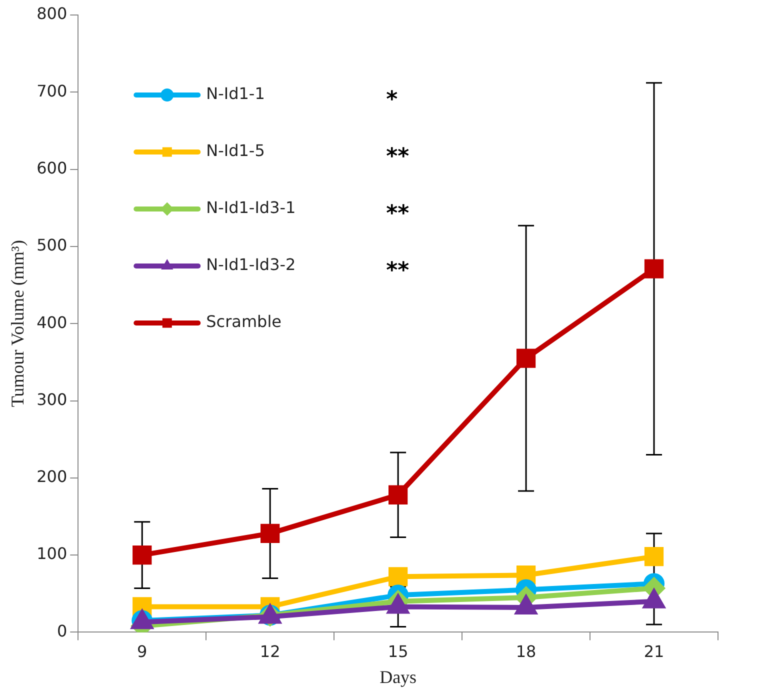 The width and height of the screenshot is (758, 695). Describe the element at coordinates (52, 322) in the screenshot. I see `y-tick-label: 400` at that location.